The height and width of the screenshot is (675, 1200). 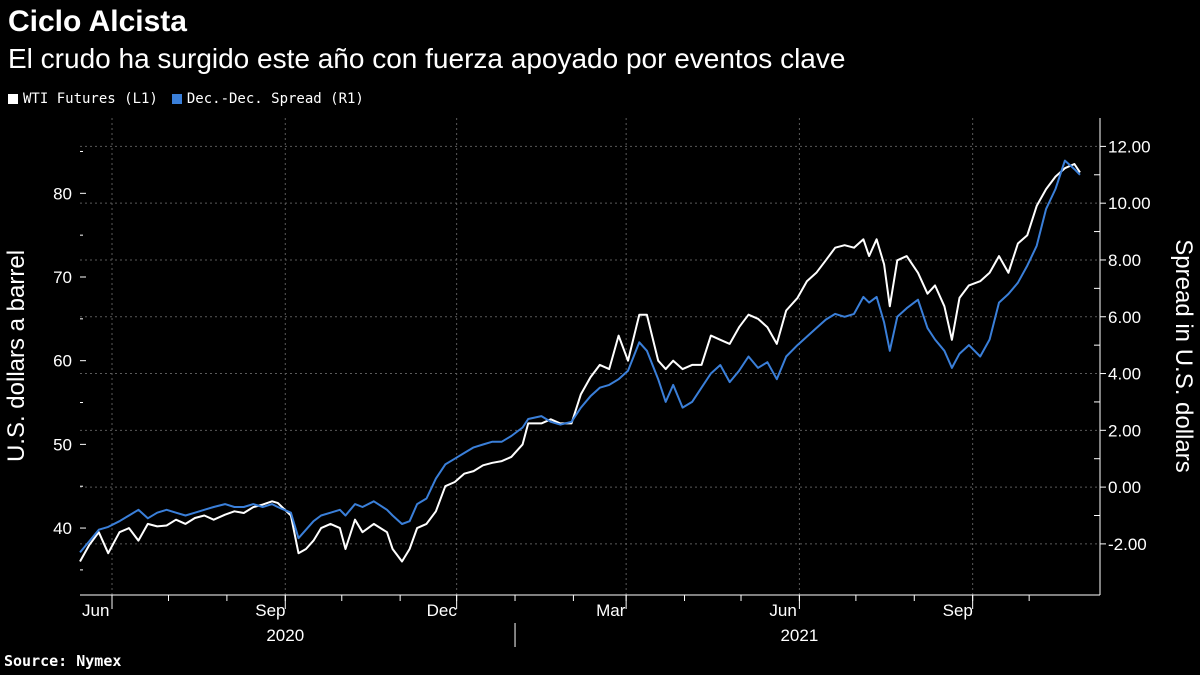 I want to click on legend-item-wti: WTI Futures (L1), so click(x=83, y=99).